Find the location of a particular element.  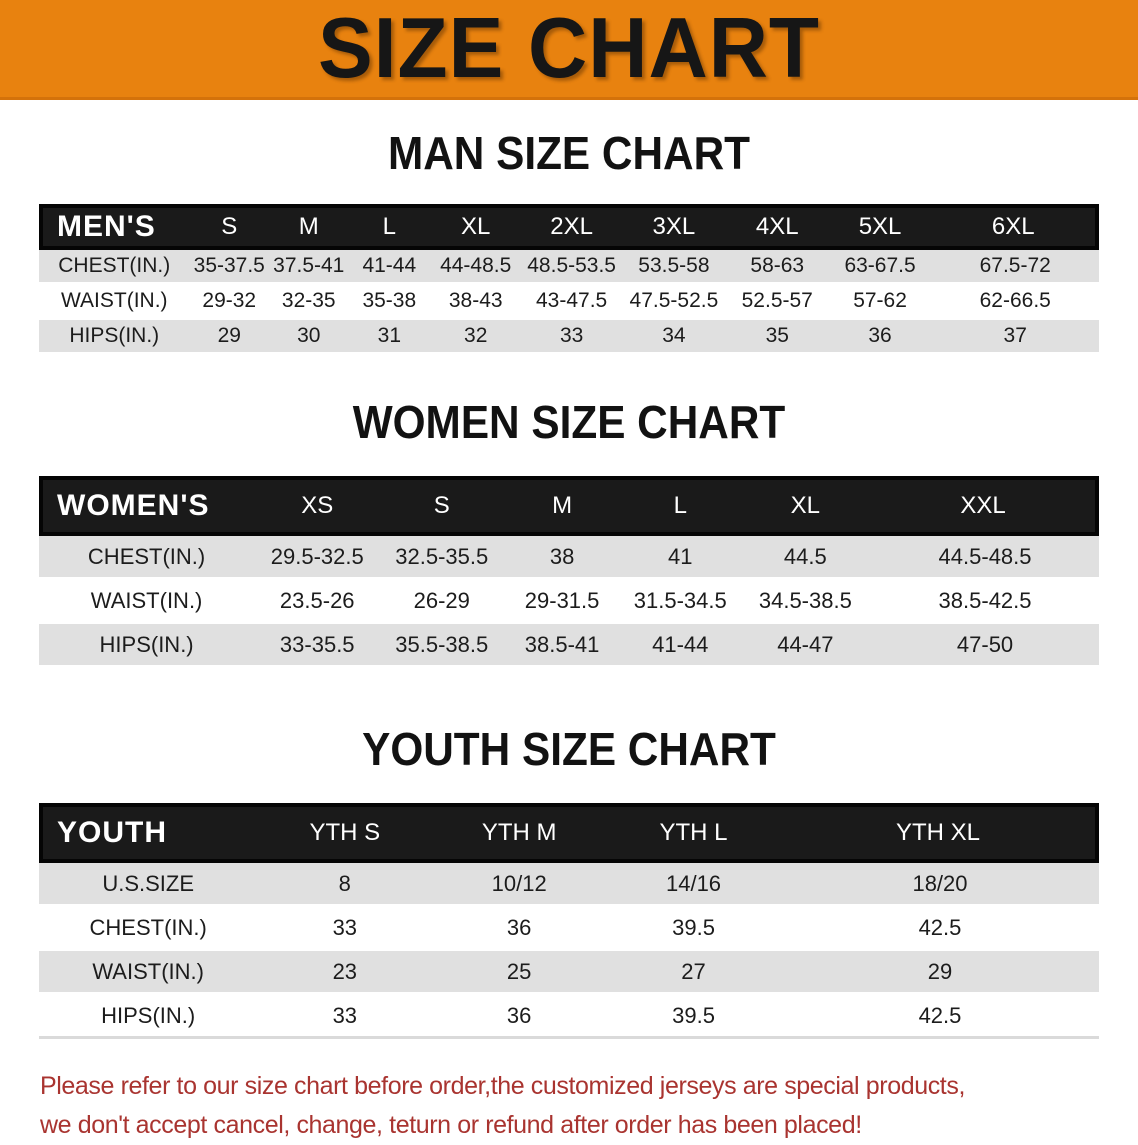

size-value-cell: 52.5-57 is located at coordinates (777, 302).